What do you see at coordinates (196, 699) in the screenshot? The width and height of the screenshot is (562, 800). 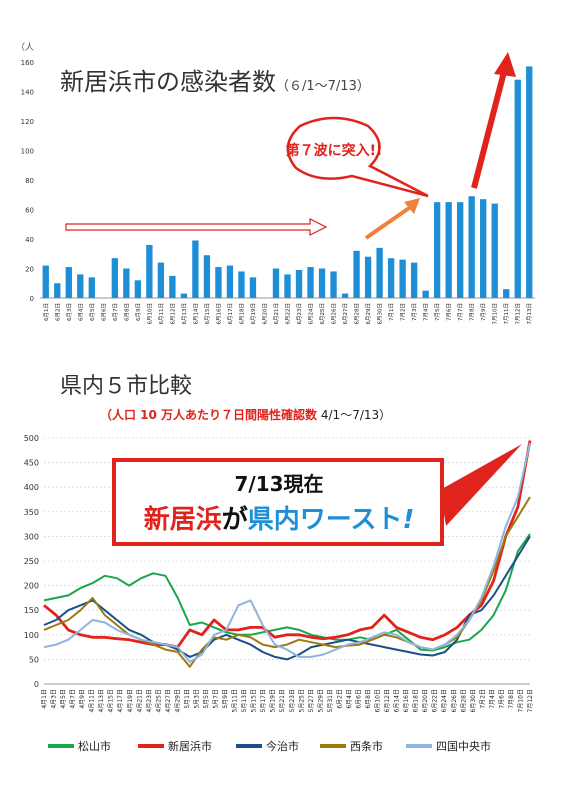 I see `x-tick-label: 5月3日` at bounding box center [196, 699].